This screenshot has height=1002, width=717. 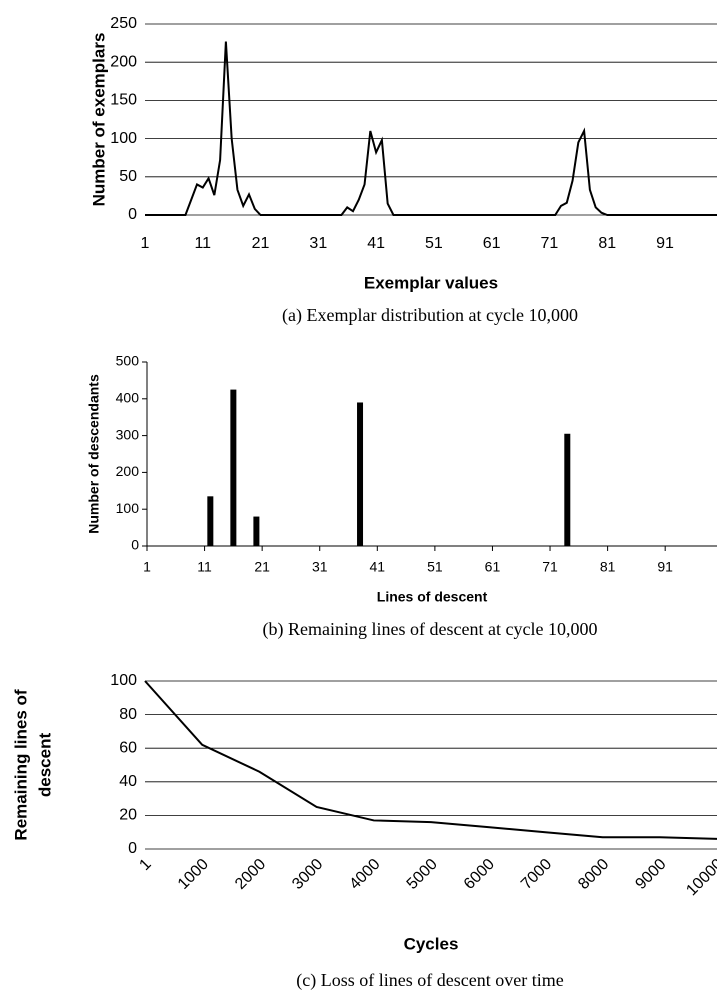 I want to click on x-tick-label: 8000, so click(x=593, y=874).